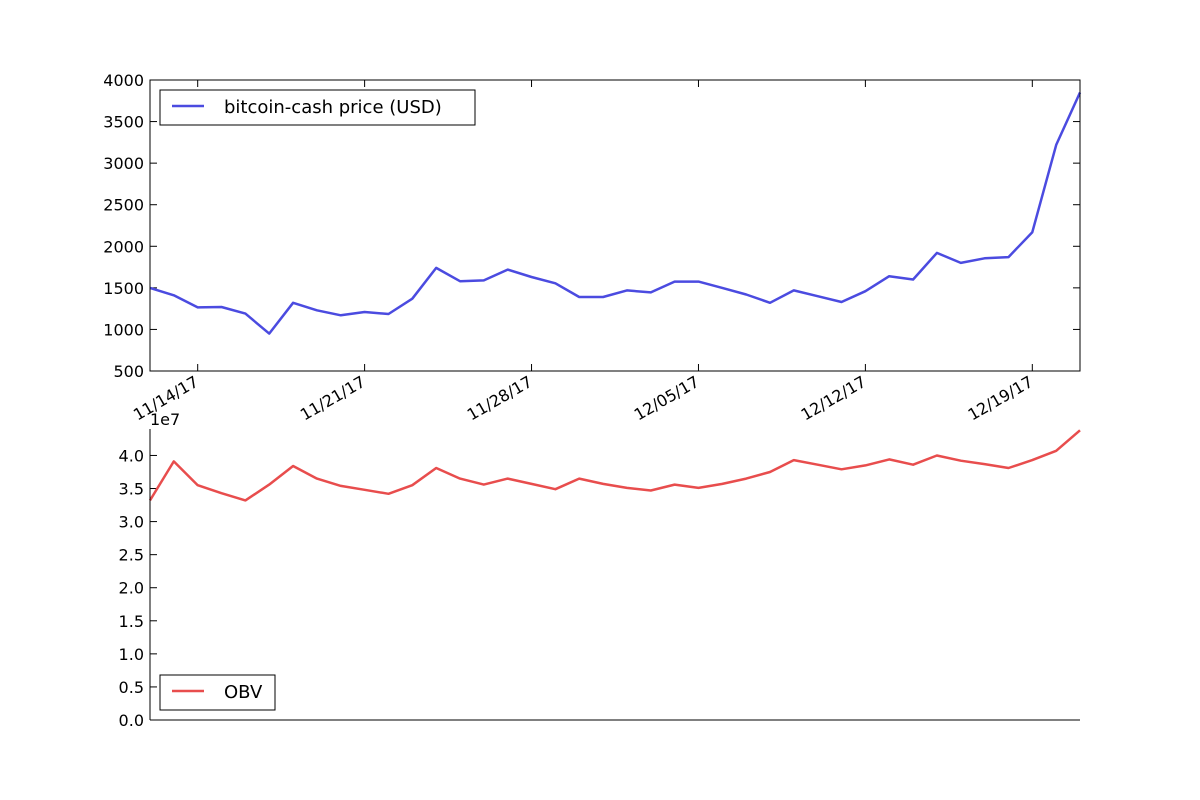  Describe the element at coordinates (834, 398) in the screenshot. I see `price-x-tick-label: 12/12/17` at that location.